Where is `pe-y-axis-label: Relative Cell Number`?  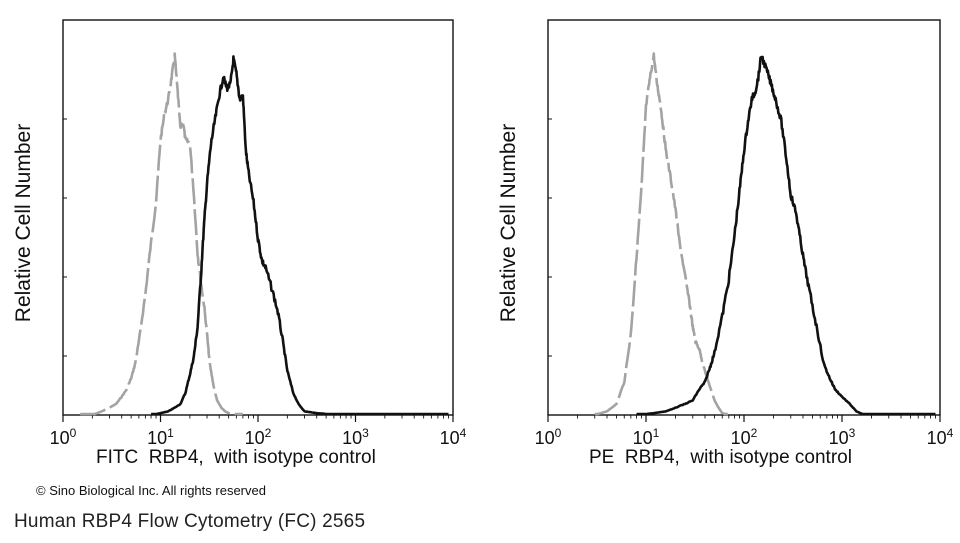 pe-y-axis-label: Relative Cell Number is located at coordinates (509, 222).